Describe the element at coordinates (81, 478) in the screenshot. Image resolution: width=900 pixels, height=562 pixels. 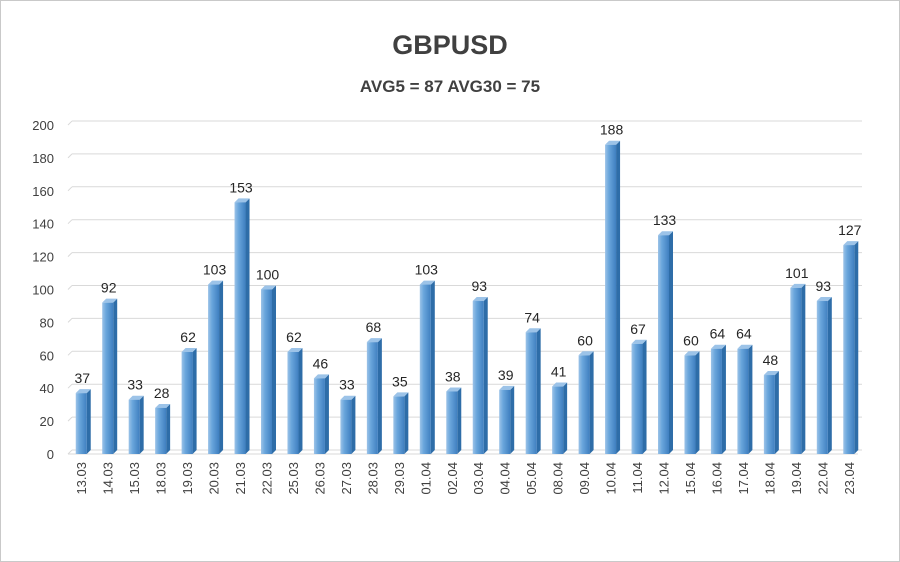
I see `x-tick-label: 13.03` at that location.